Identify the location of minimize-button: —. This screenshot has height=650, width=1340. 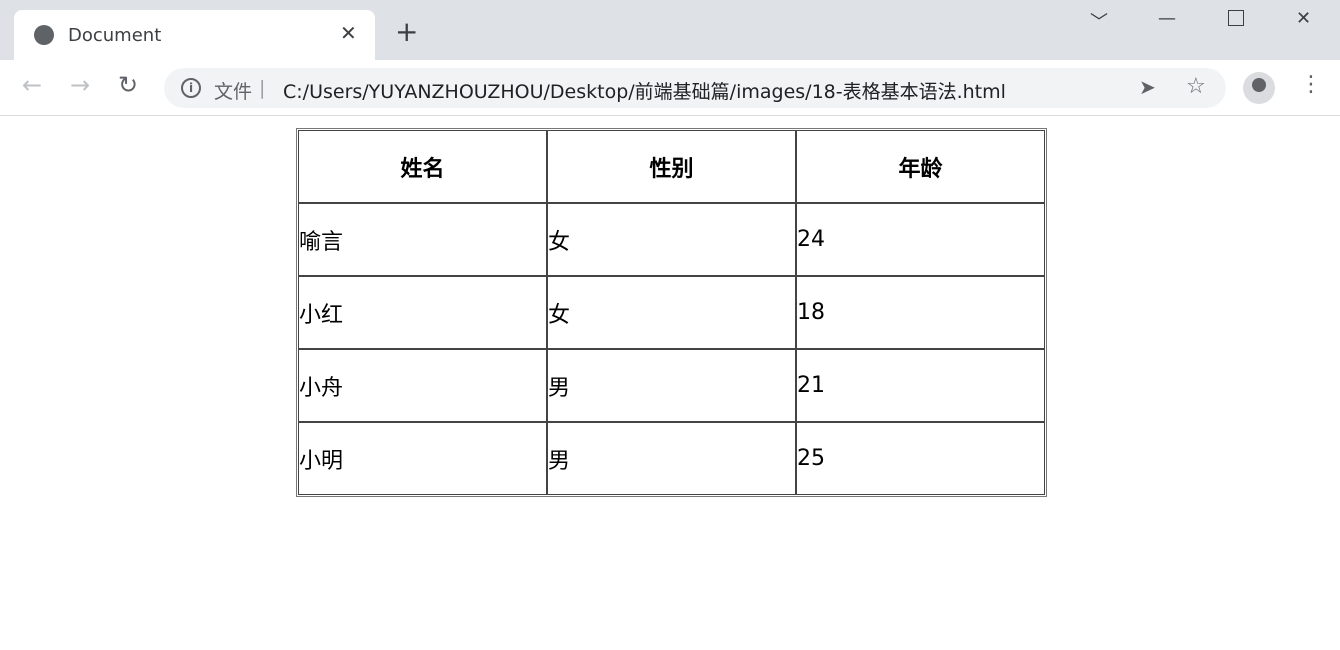
(1167, 18).